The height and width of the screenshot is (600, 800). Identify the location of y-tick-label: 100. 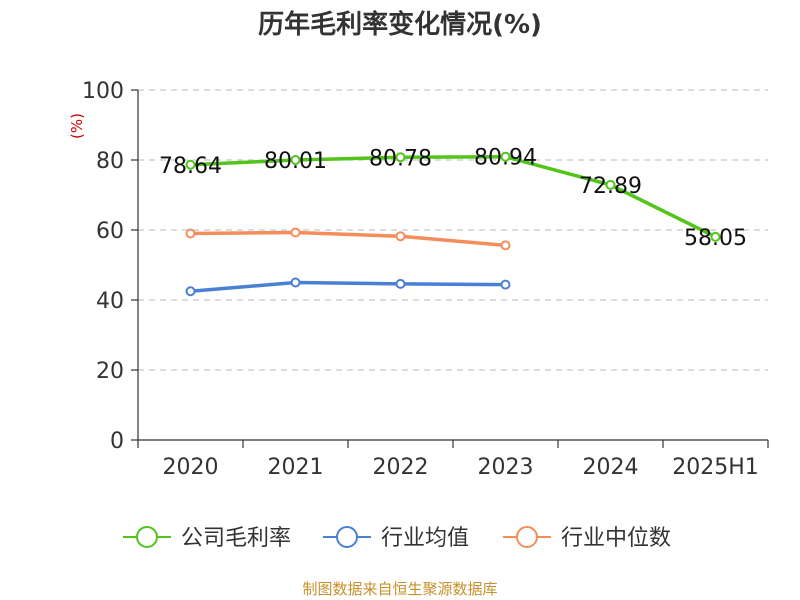
(103, 91).